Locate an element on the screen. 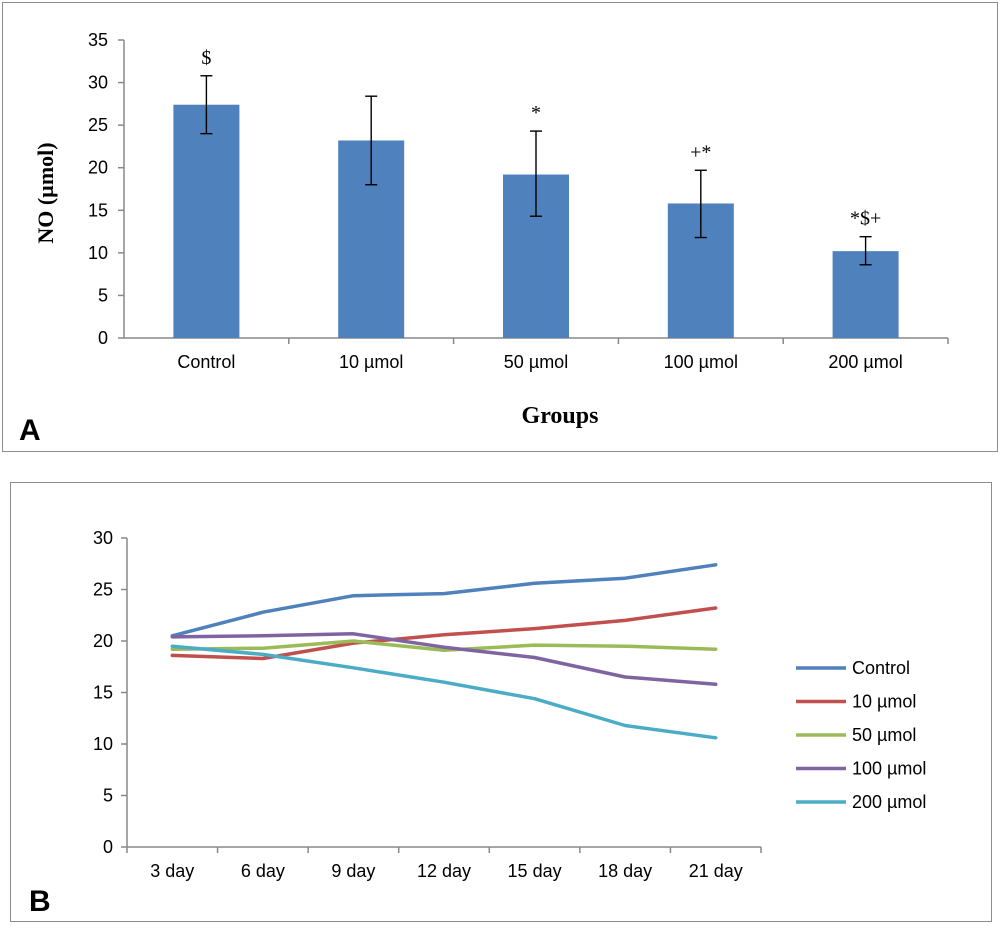 This screenshot has height=926, width=1000. line-chart-series is located at coordinates (444, 651).